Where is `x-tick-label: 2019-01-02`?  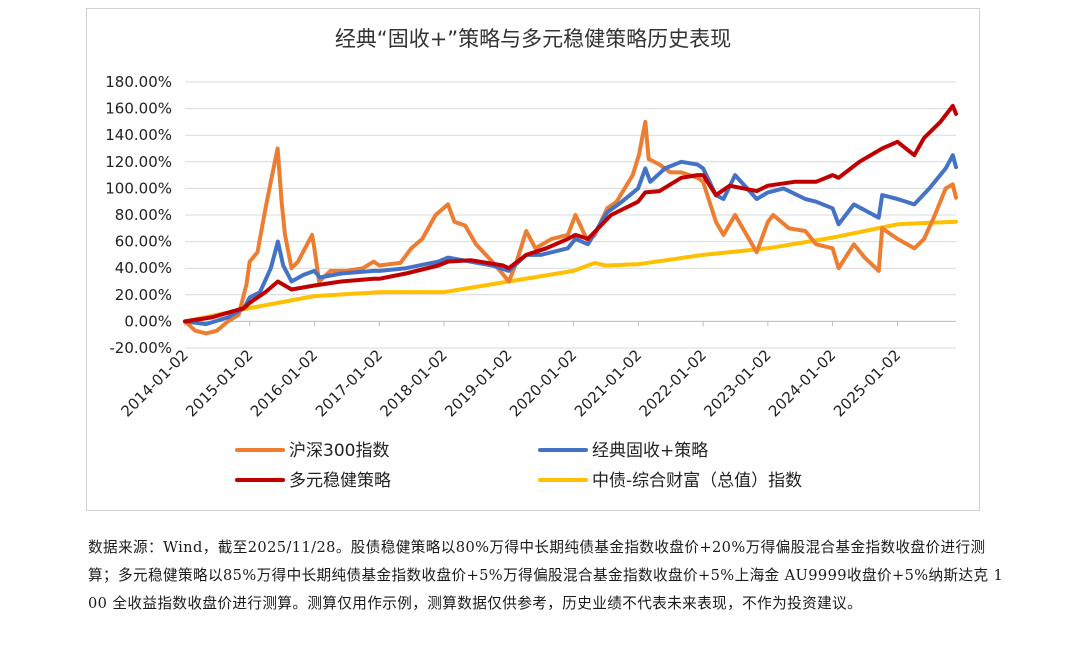 x-tick-label: 2019-01-02 is located at coordinates (478, 383).